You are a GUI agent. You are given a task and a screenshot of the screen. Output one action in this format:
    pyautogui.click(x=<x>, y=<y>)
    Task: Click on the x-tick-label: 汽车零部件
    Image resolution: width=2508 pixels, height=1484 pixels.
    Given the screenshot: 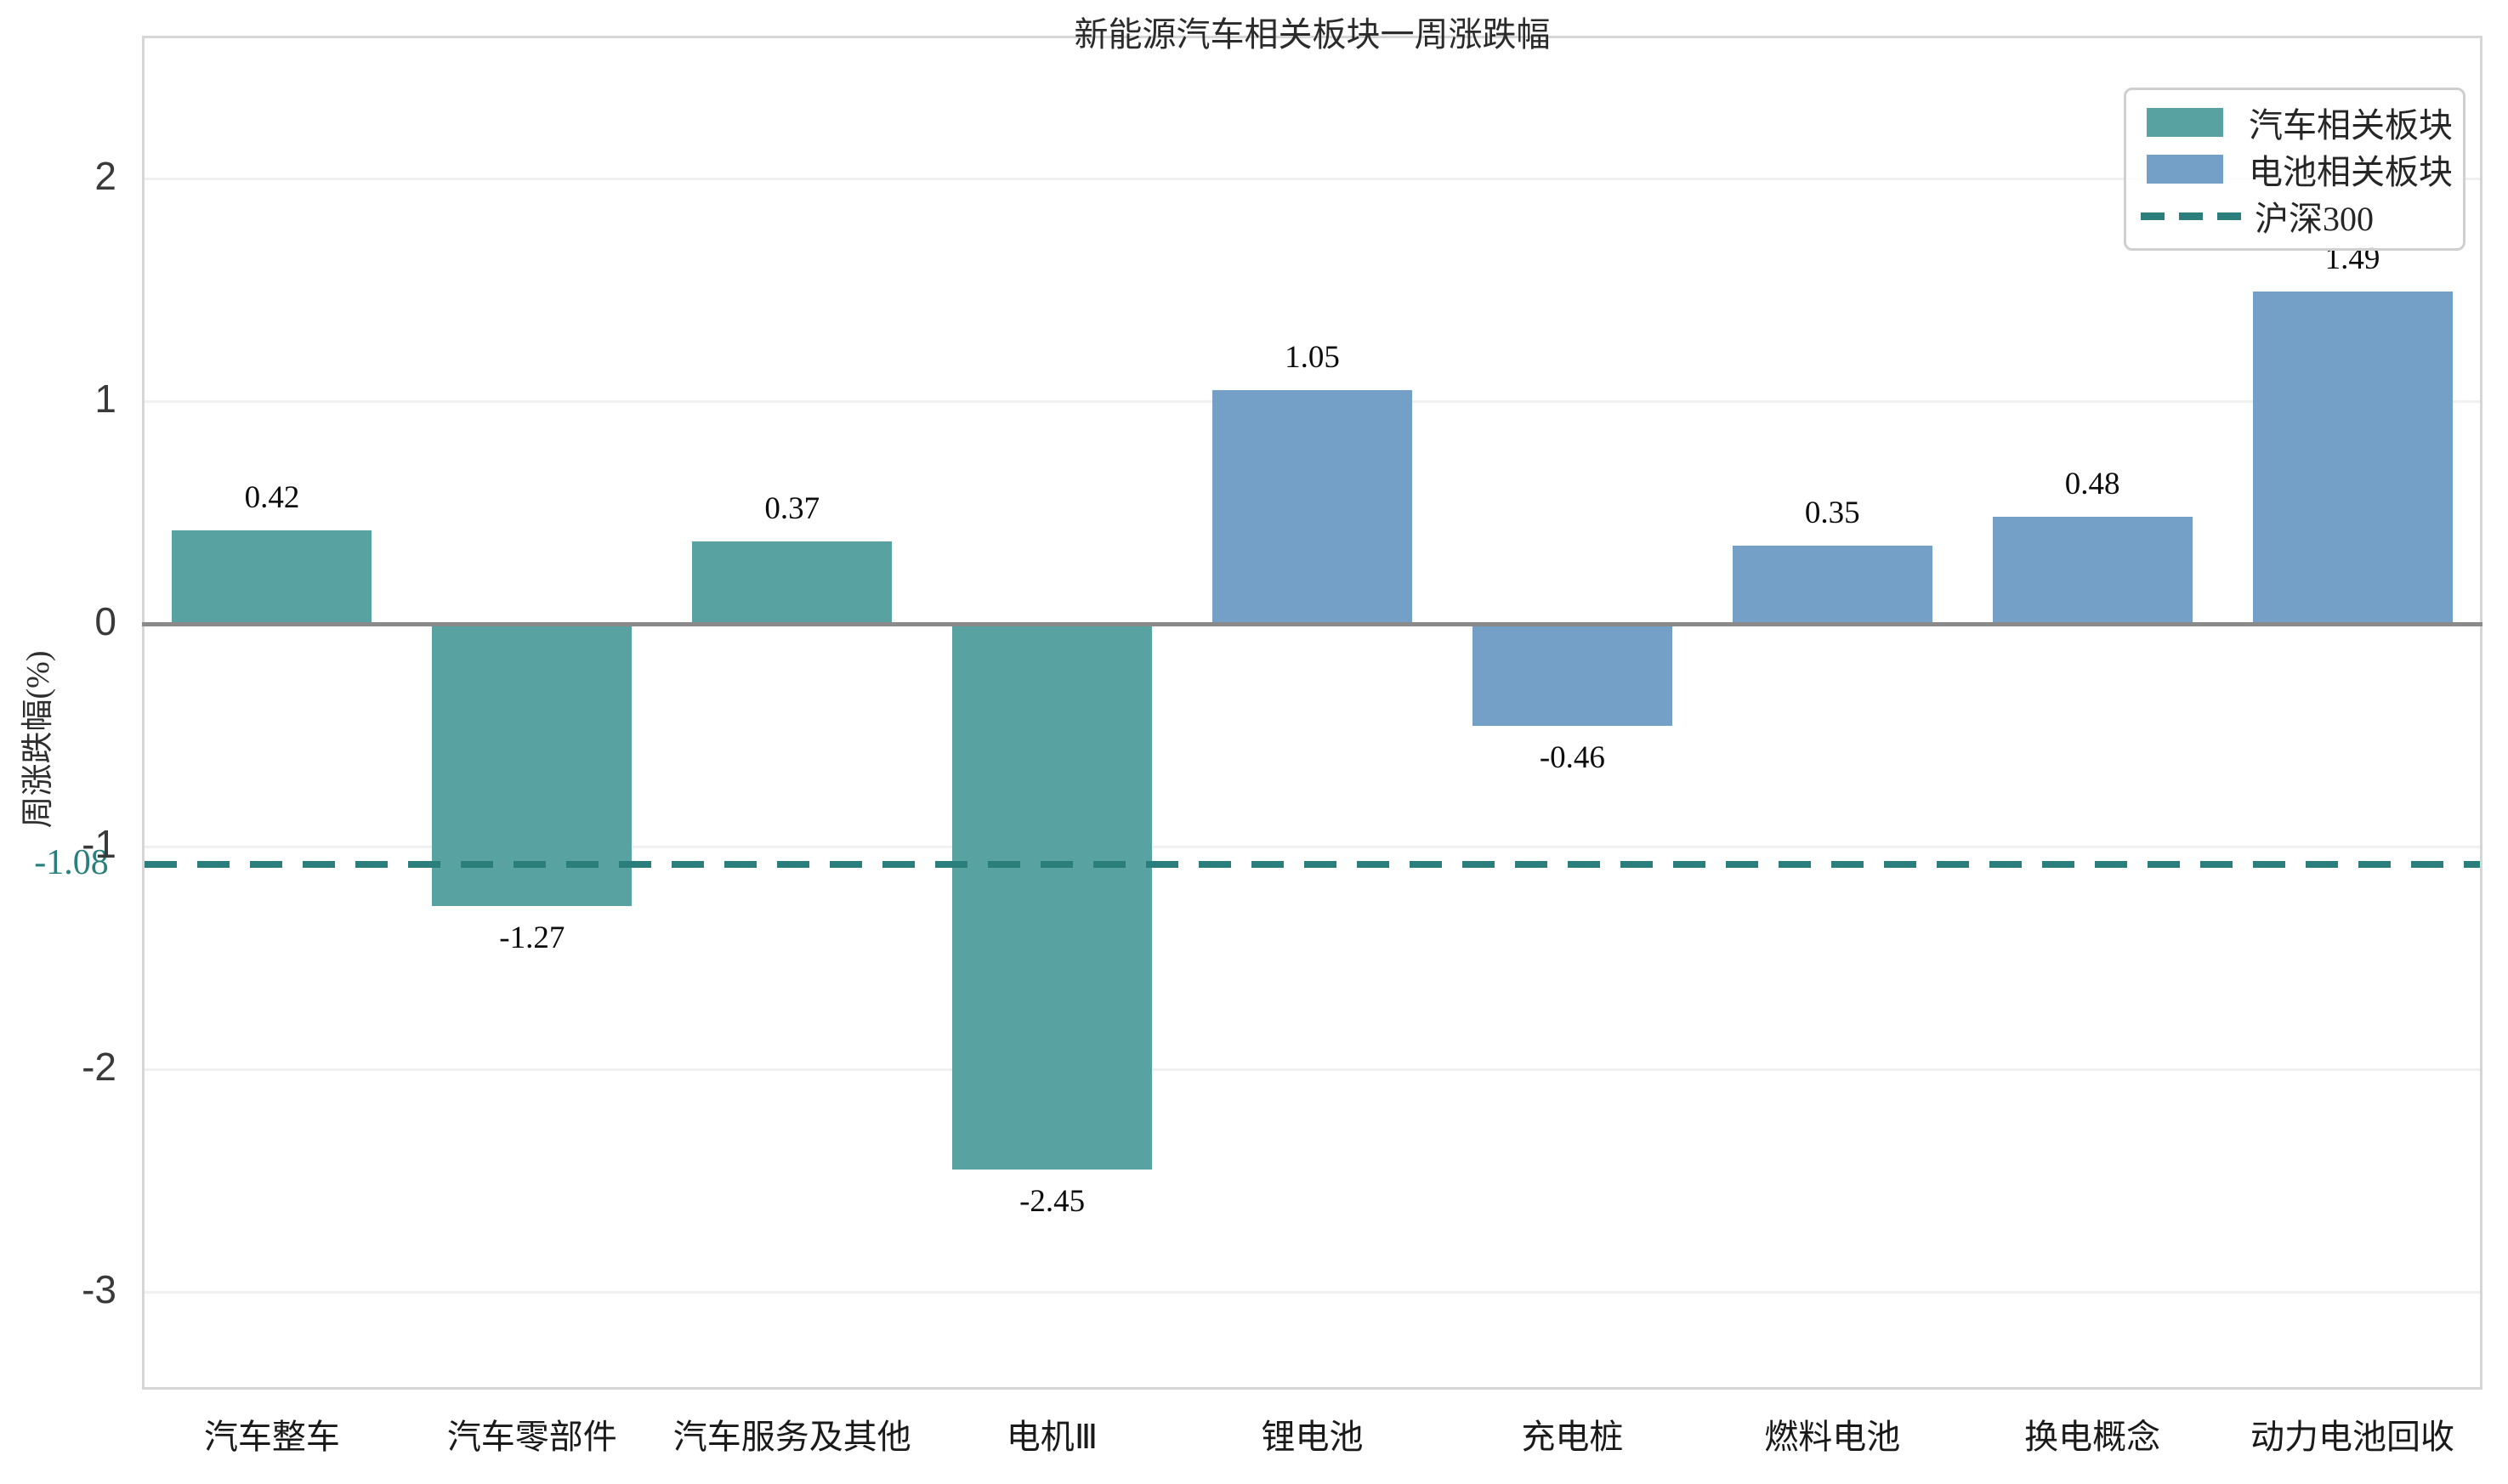 What is the action you would take?
    pyautogui.click(x=531, y=1437)
    